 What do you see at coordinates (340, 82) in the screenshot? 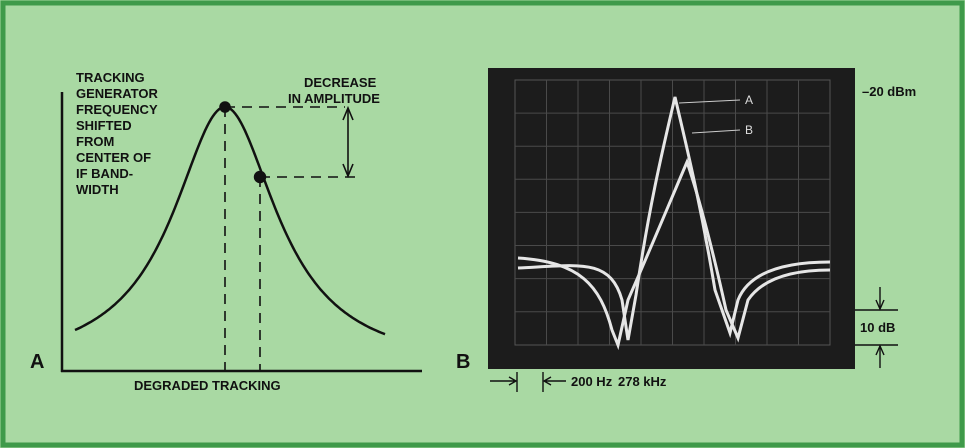
I see `note: DECREASE` at bounding box center [340, 82].